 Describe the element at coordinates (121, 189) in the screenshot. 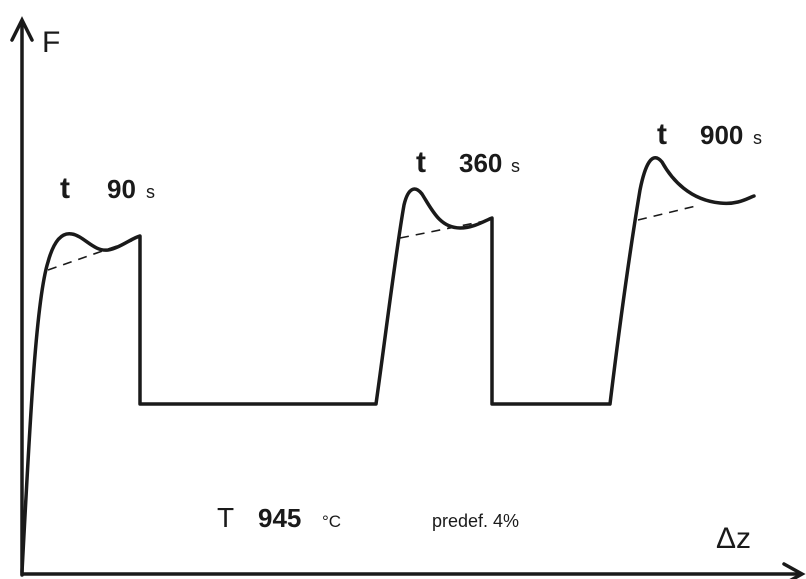

I see `curve-label-value: 90` at that location.